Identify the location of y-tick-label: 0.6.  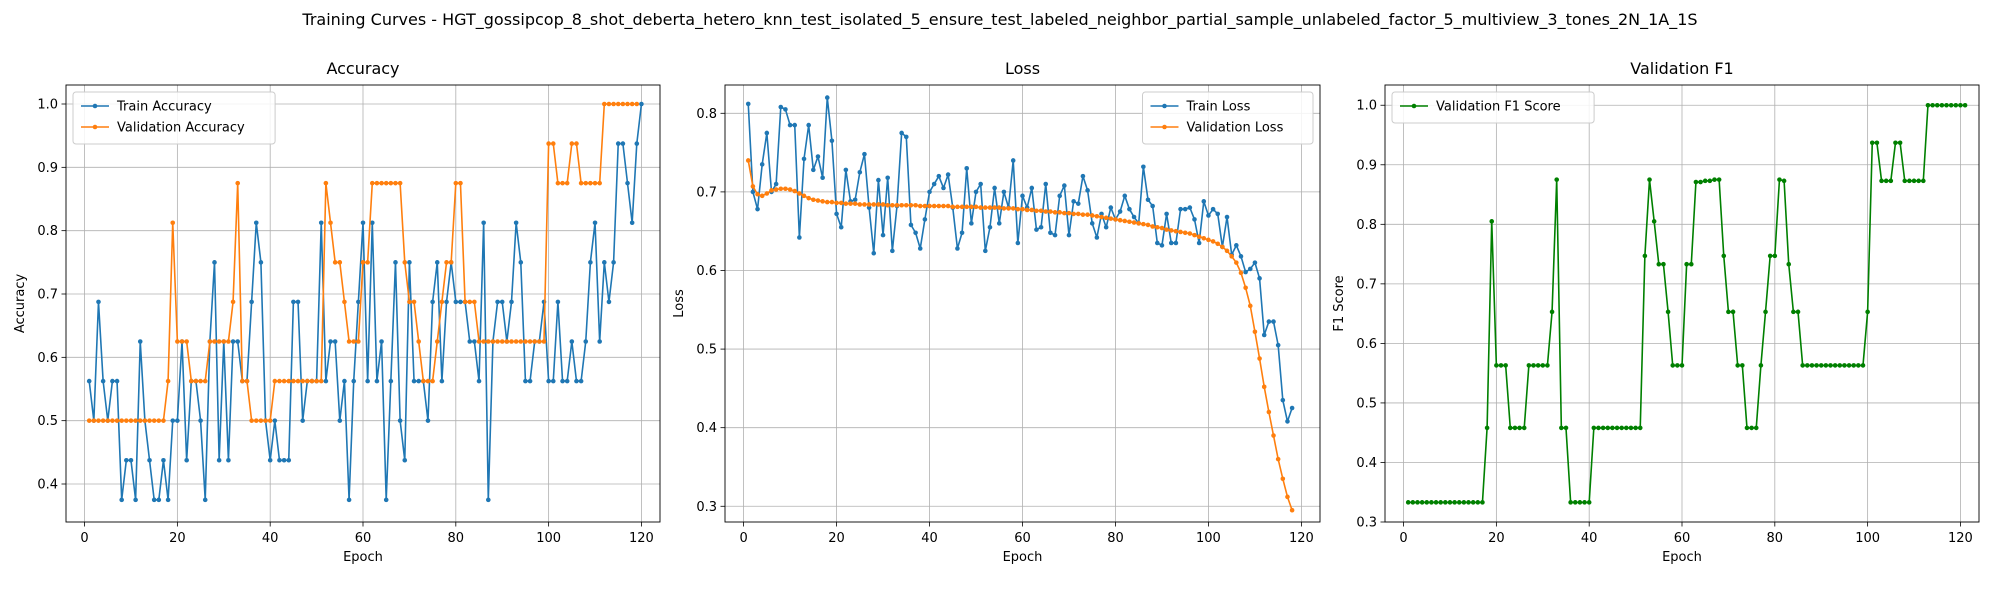
(706, 271).